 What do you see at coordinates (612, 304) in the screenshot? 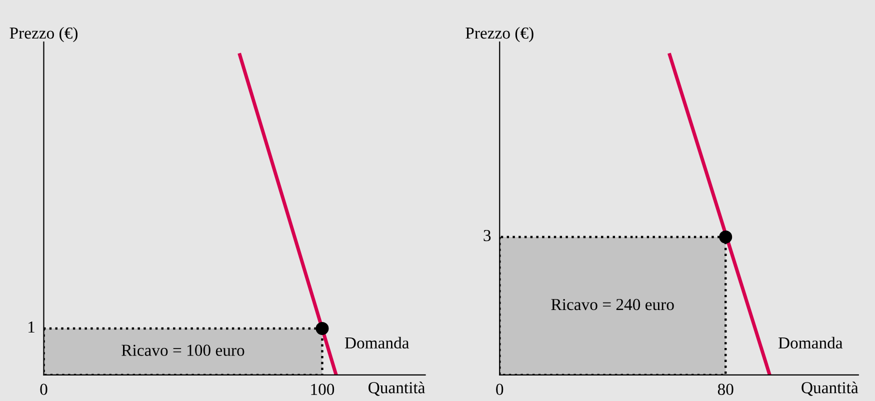
I see `annotation: Ricavo = 240 euro` at bounding box center [612, 304].